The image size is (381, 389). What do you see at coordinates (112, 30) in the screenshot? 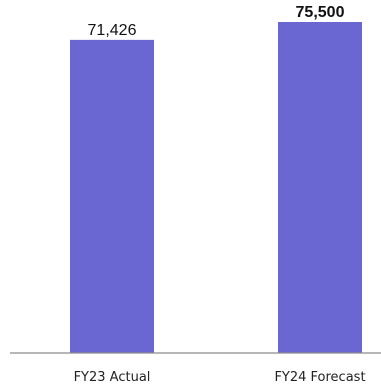
I see `value-label-0: 71,426` at bounding box center [112, 30].